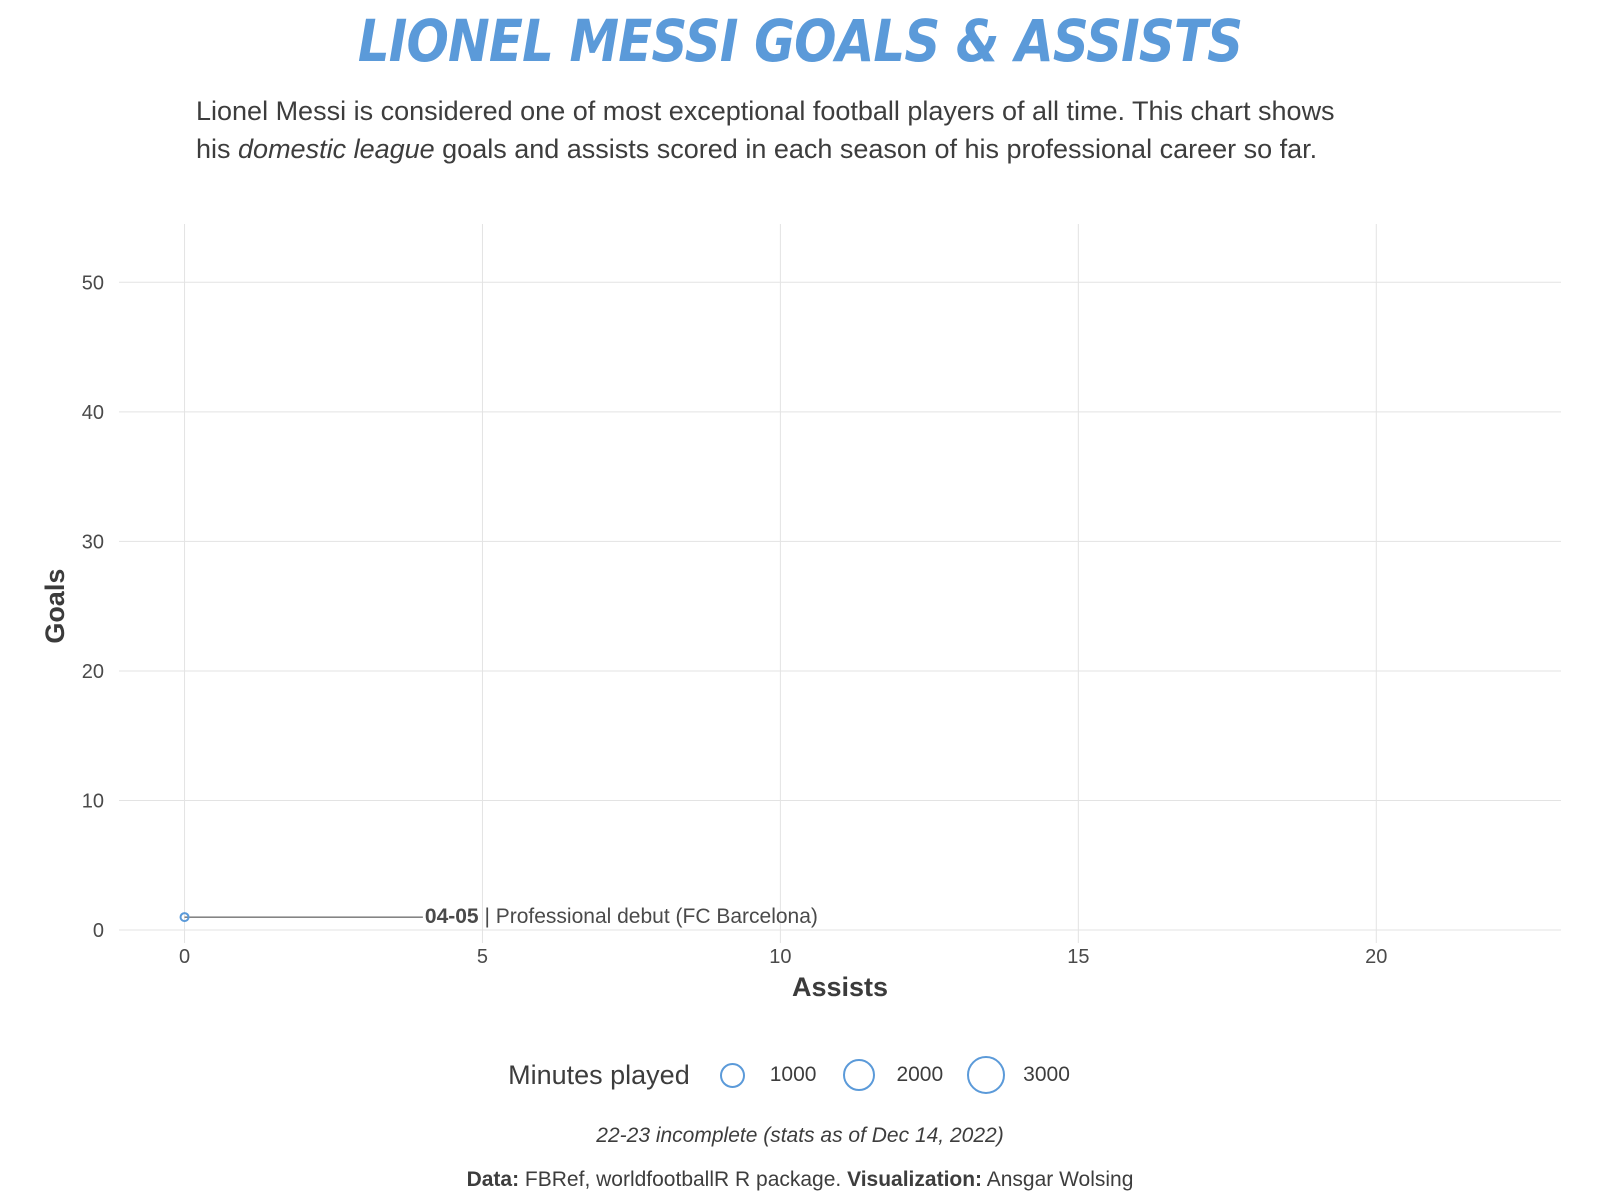 The height and width of the screenshot is (1200, 1600). What do you see at coordinates (683, 1179) in the screenshot?
I see `caption-data-text: FBRef, worldfootballR R package.` at bounding box center [683, 1179].